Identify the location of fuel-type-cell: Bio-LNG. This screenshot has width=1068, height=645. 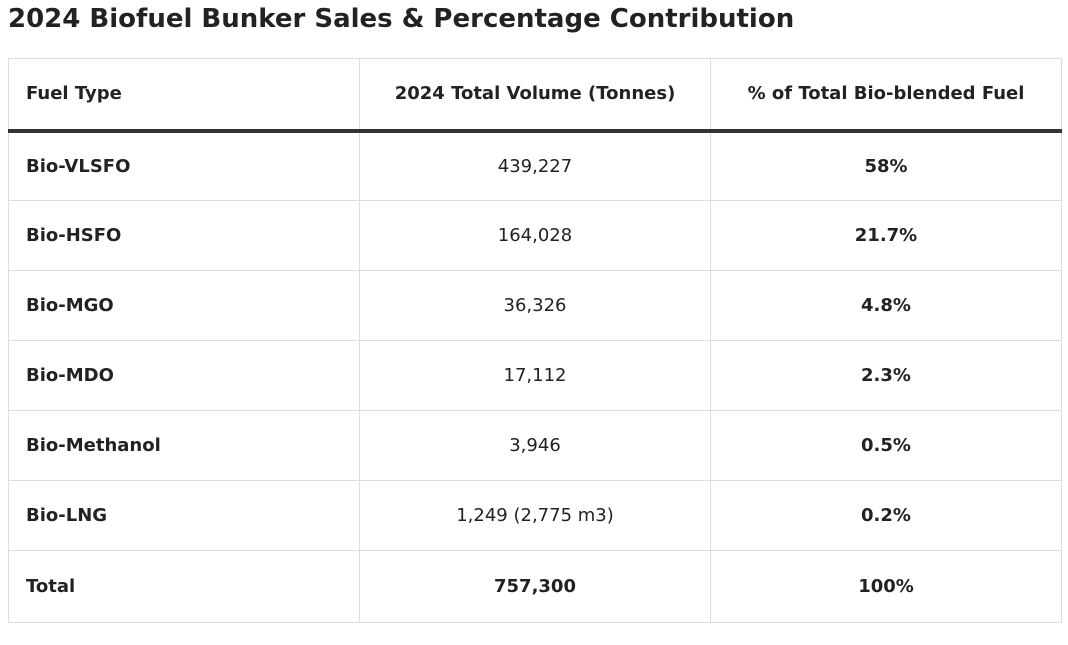
(184, 515).